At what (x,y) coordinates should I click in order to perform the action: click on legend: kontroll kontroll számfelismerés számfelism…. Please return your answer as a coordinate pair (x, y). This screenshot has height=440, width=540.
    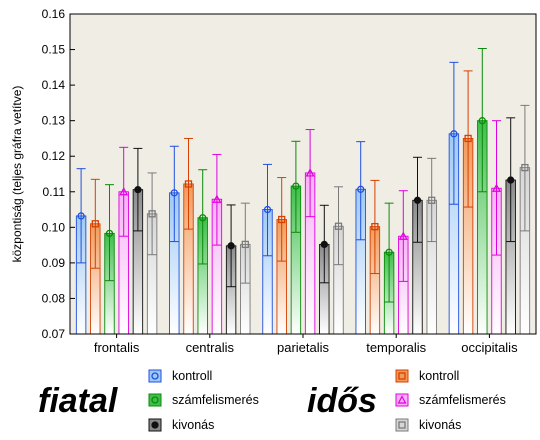
    Looking at the image, I should click on (327, 400).